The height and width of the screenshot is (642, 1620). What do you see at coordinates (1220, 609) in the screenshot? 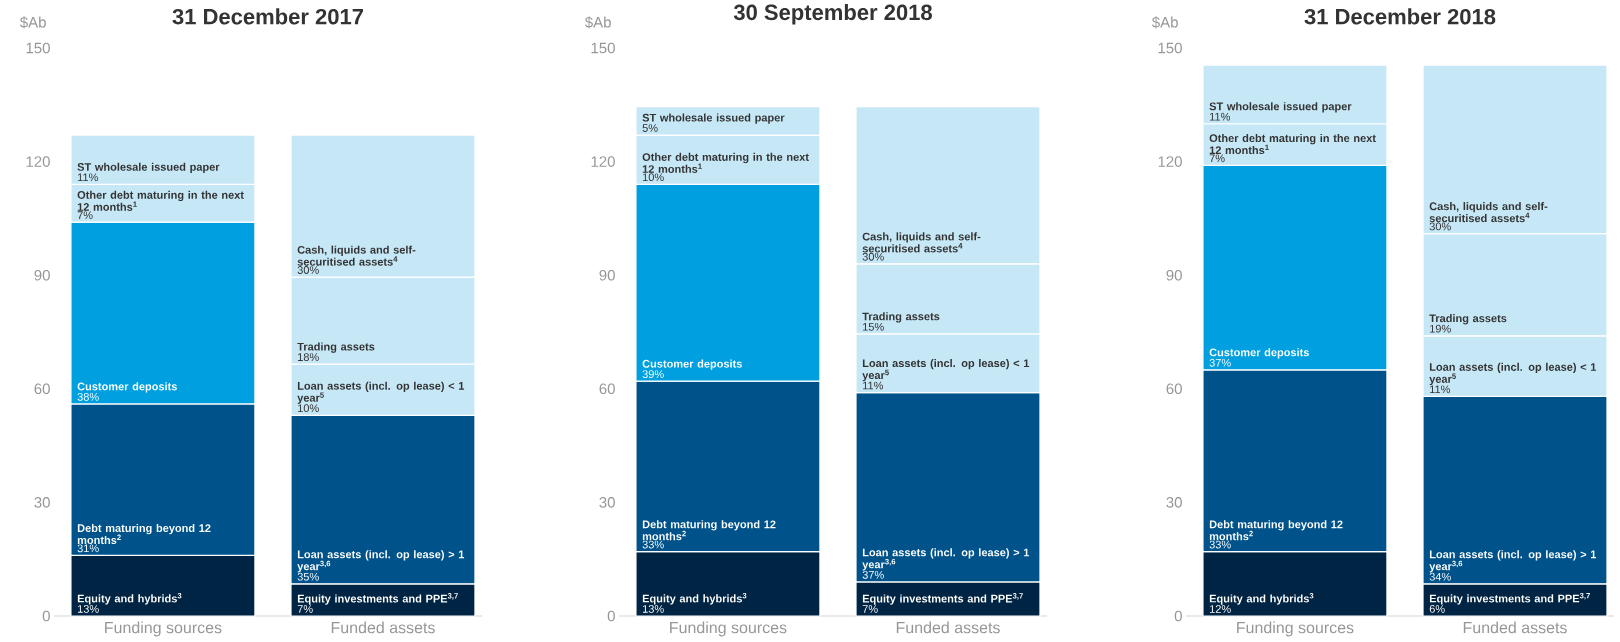
I see `annotation: 12%` at bounding box center [1220, 609].